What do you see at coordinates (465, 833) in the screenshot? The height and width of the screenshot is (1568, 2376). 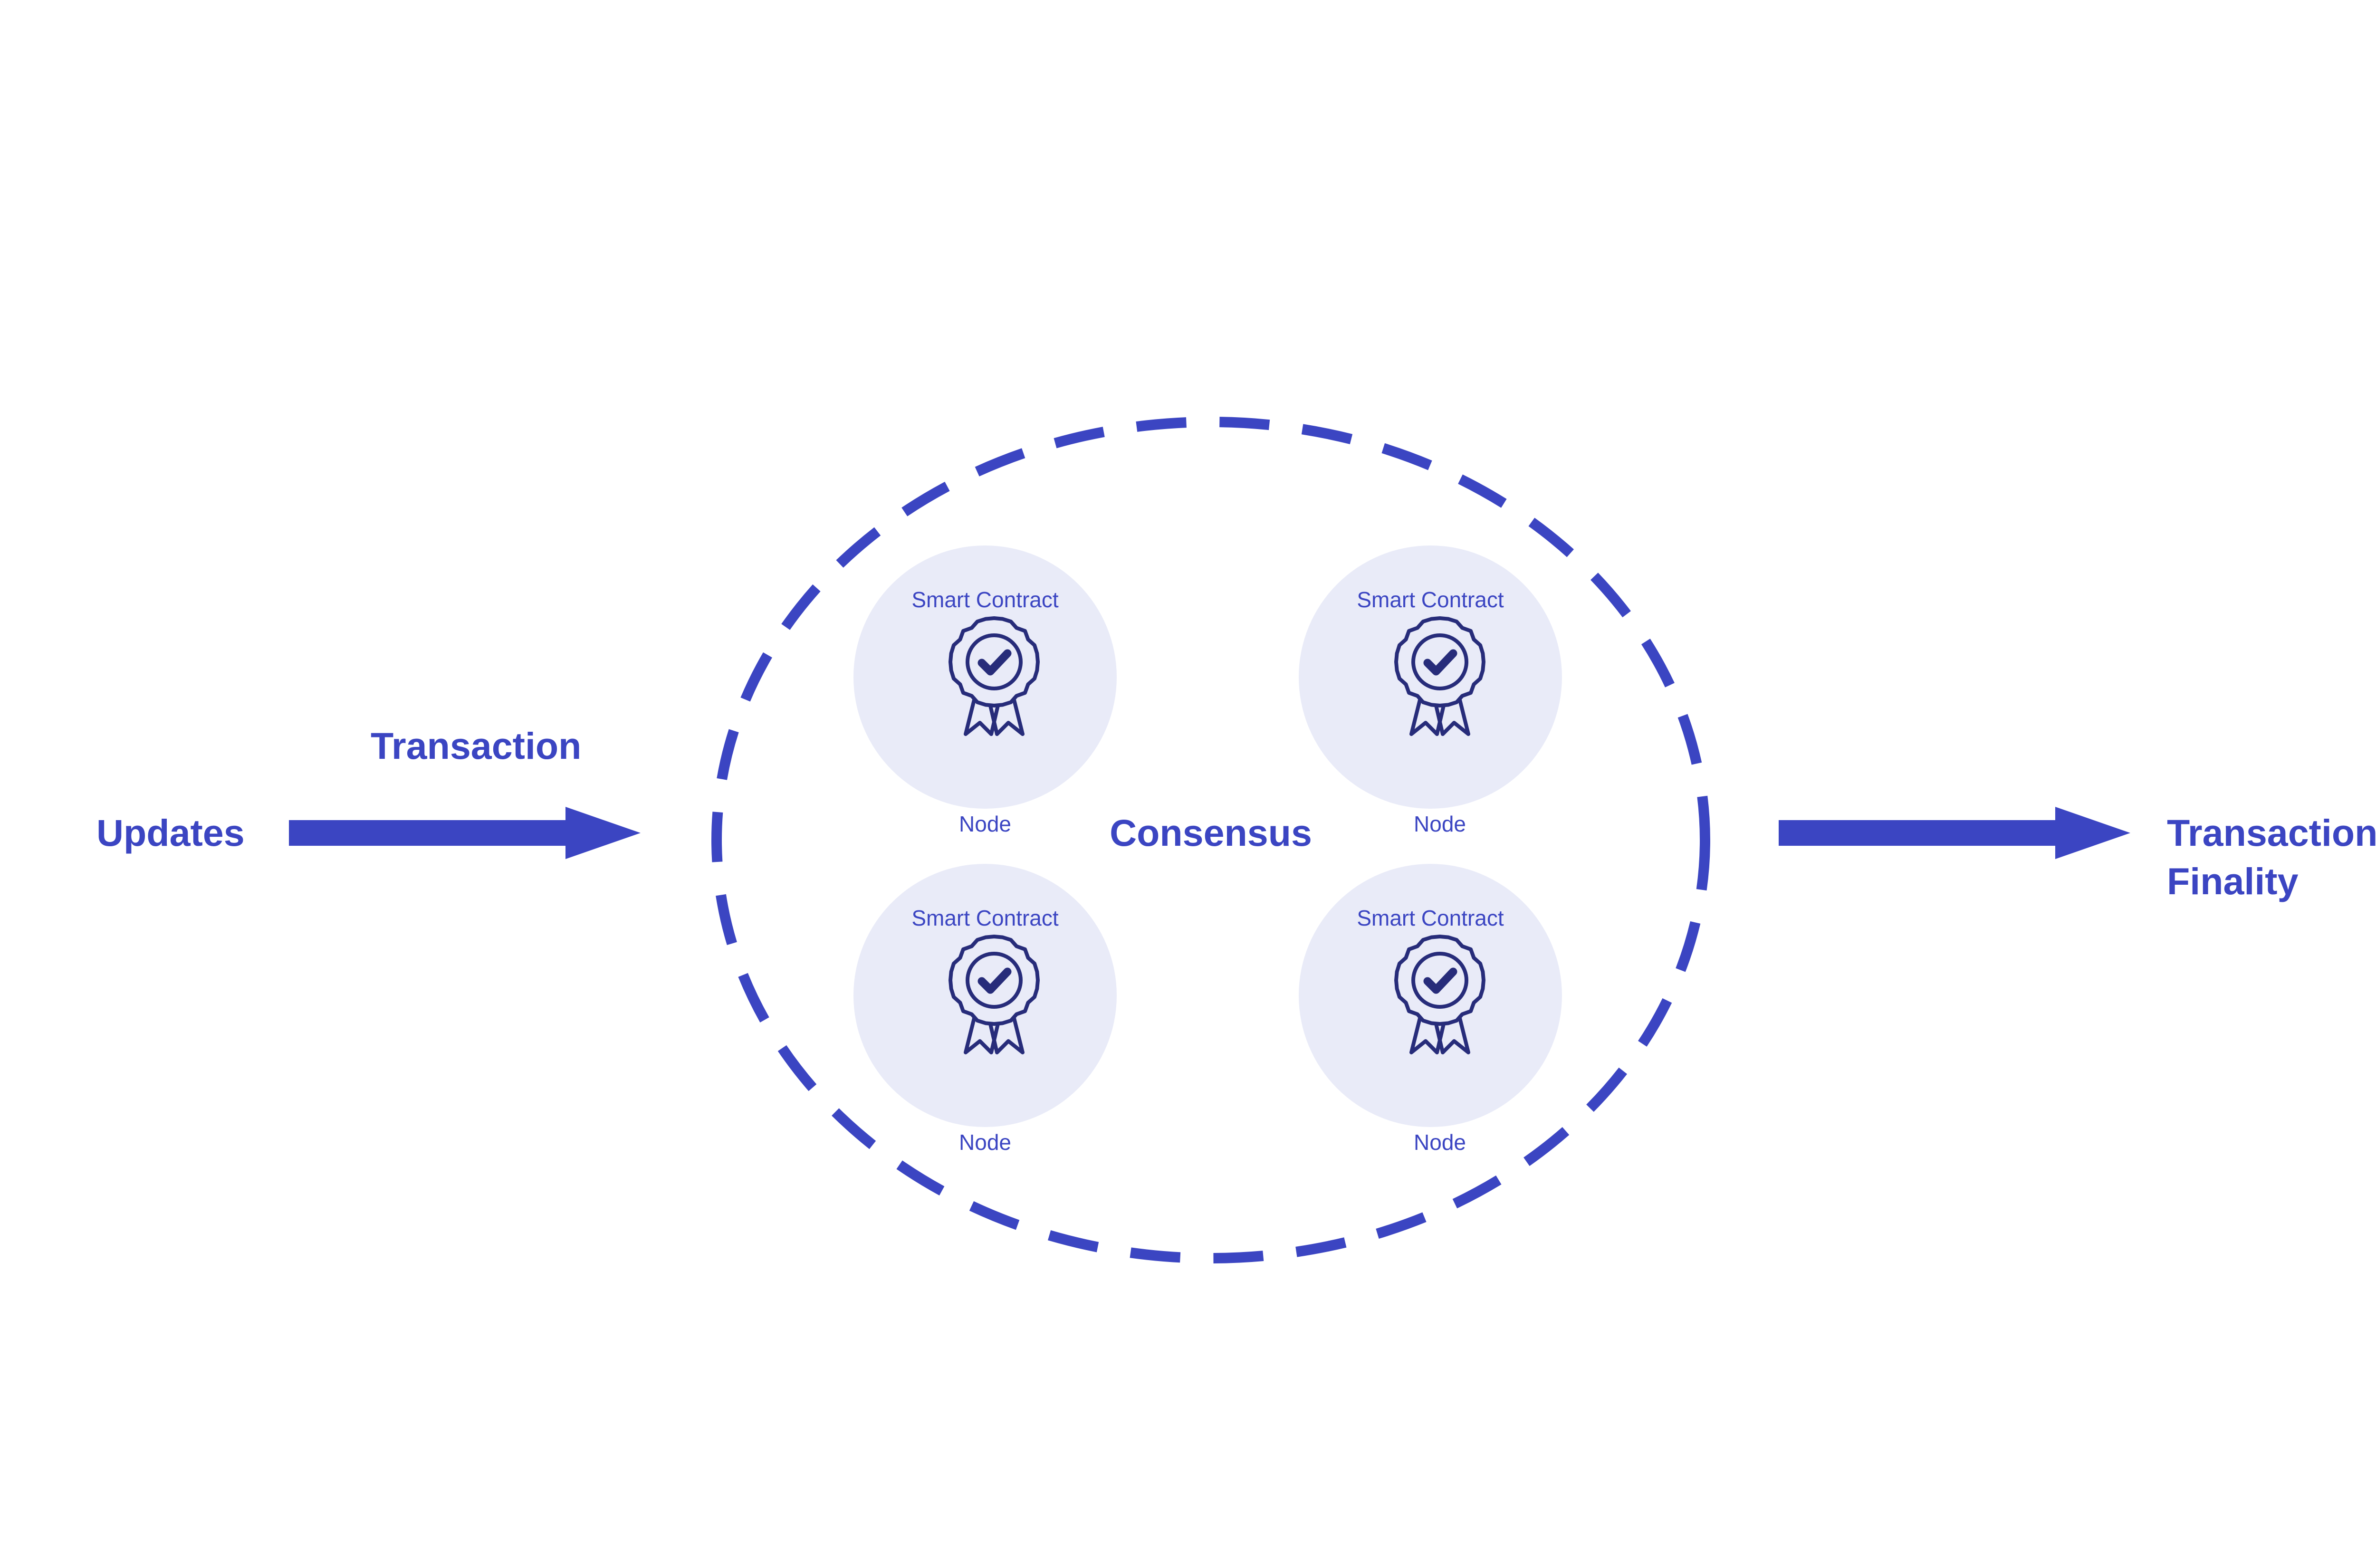 I see `incoming-transaction-arrow` at bounding box center [465, 833].